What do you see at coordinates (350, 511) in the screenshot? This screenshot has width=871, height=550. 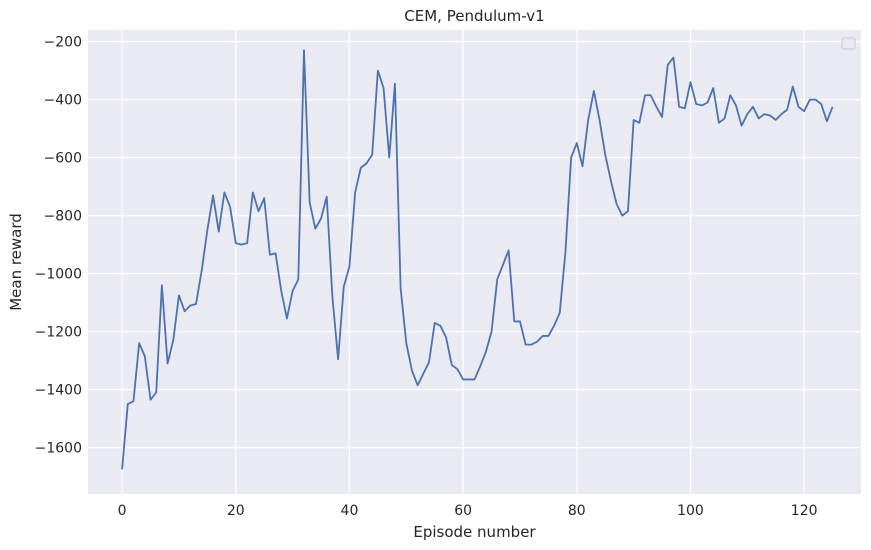 I see `x-tick-label: 40` at bounding box center [350, 511].